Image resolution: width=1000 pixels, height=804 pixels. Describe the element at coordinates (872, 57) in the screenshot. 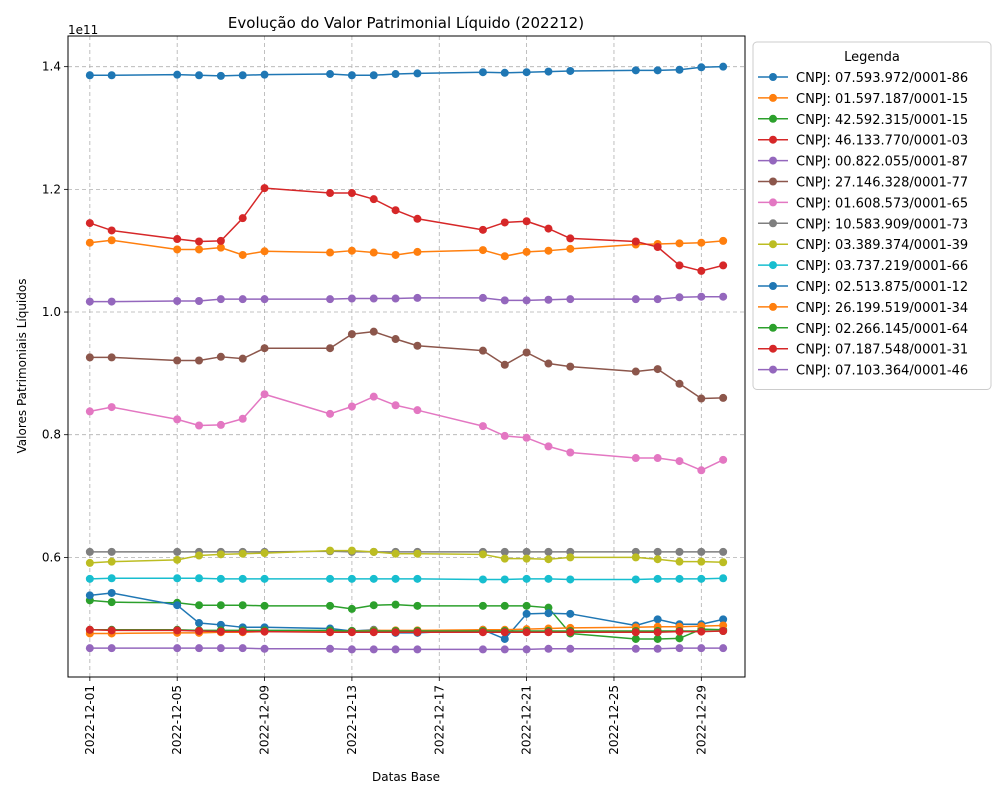

I see `legend-title: Legenda` at that location.